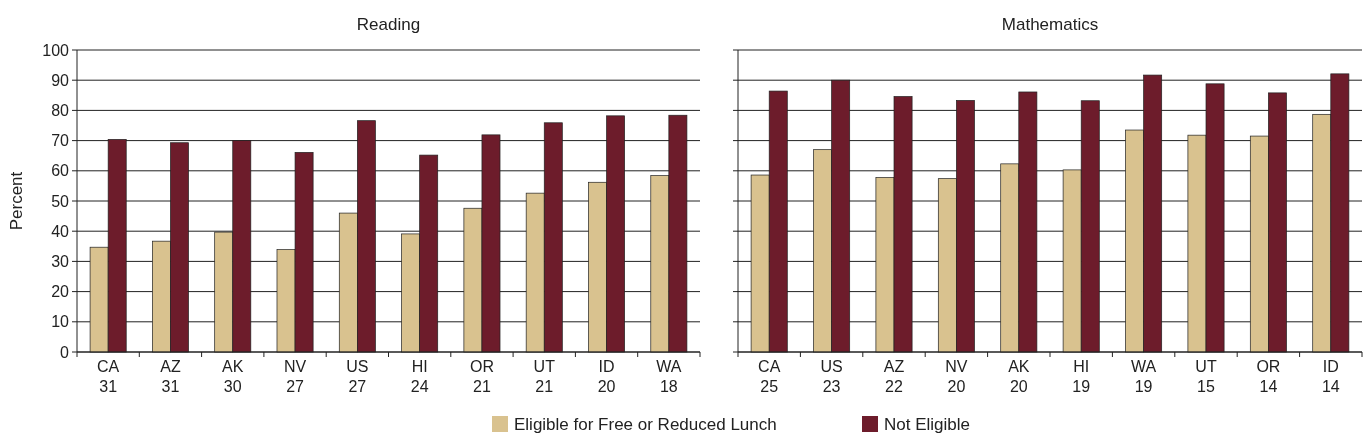  Describe the element at coordinates (170, 376) in the screenshot. I see `x-tick-label: AZ 31` at that location.